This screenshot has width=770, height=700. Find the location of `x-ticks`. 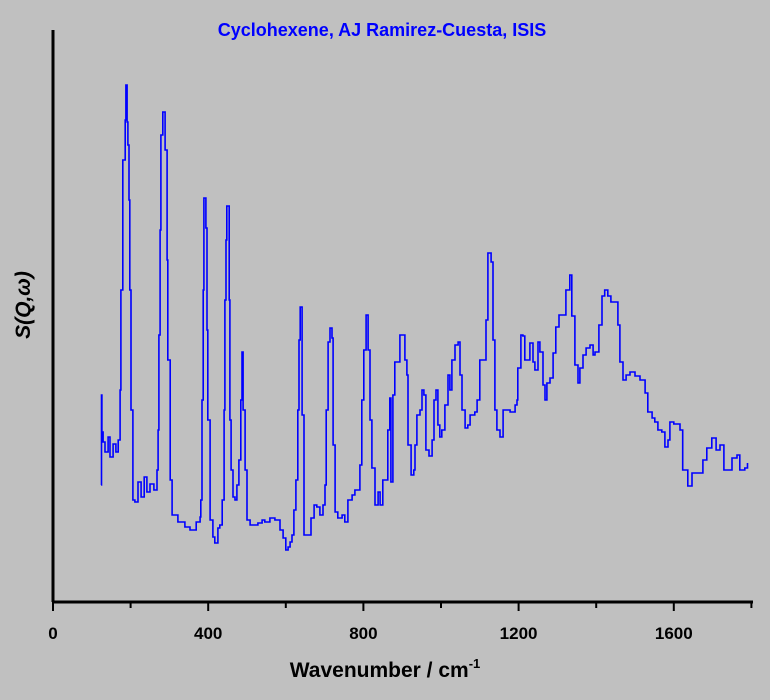

x-ticks is located at coordinates (402, 606).